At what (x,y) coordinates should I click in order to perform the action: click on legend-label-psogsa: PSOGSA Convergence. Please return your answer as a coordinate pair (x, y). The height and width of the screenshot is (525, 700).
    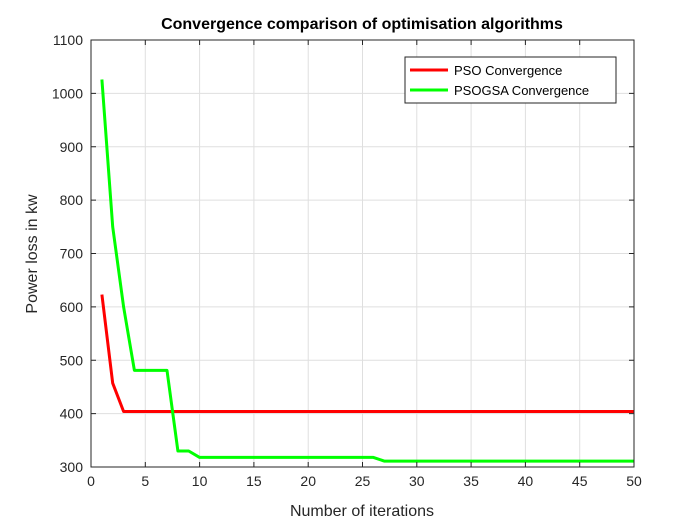
    Looking at the image, I should click on (521, 90).